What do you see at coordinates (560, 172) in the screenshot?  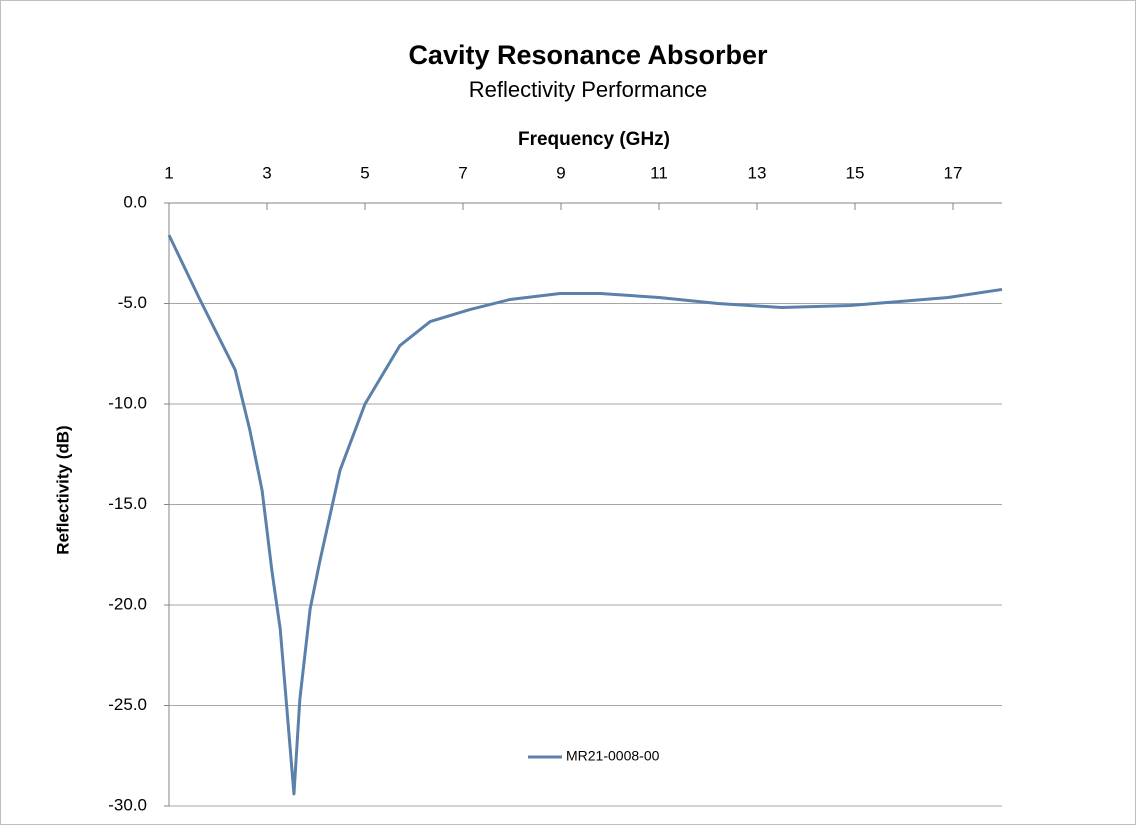 I see `x-tick-label: 9` at bounding box center [560, 172].